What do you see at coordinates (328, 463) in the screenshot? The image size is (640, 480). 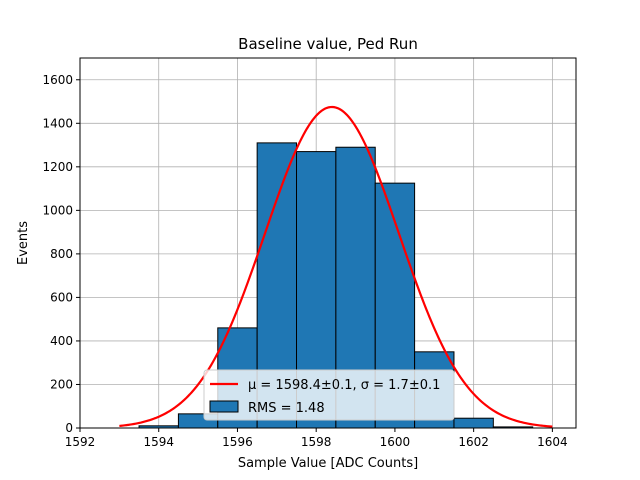 I see `x-axis-label: Sample Value [ADC Counts]` at bounding box center [328, 463].